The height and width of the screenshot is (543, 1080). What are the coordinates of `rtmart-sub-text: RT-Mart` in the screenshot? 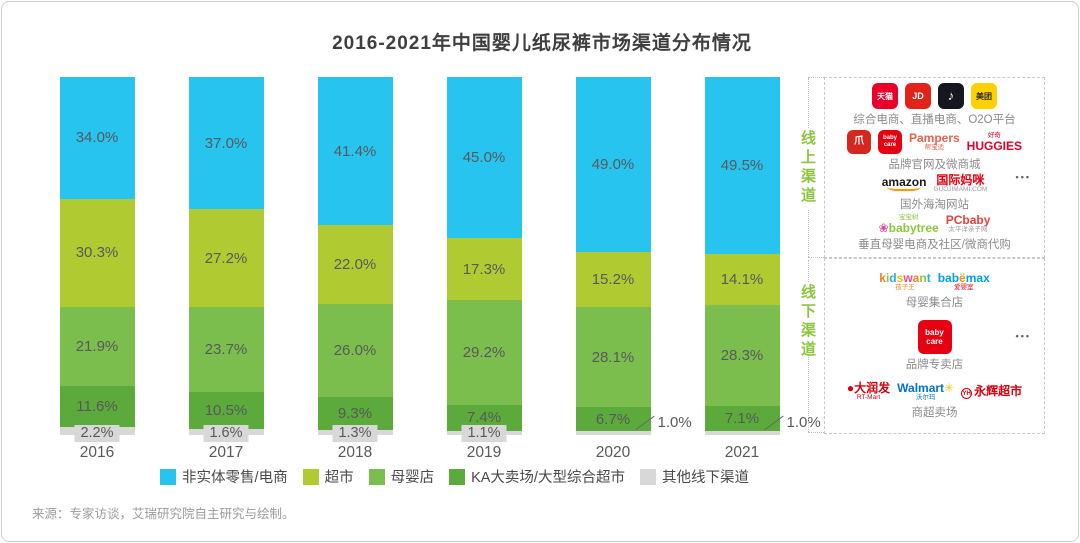 It's located at (868, 398).